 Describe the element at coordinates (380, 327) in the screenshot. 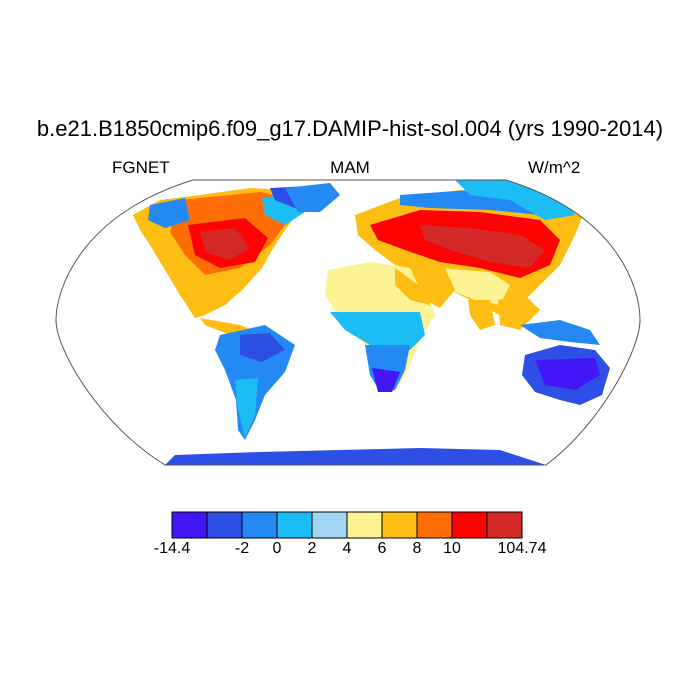

I see `africa-landmass` at that location.